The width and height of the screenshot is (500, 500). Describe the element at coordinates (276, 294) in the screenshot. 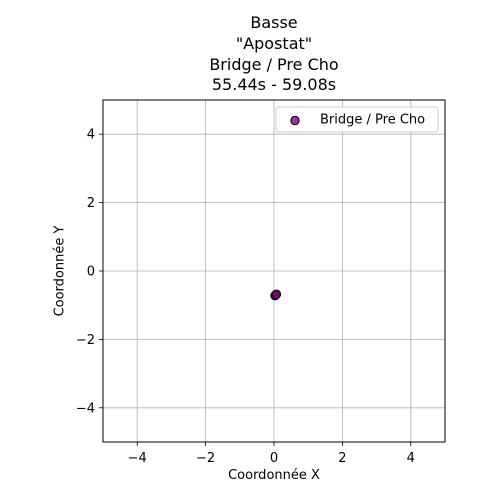

I see `scatter-point` at that location.